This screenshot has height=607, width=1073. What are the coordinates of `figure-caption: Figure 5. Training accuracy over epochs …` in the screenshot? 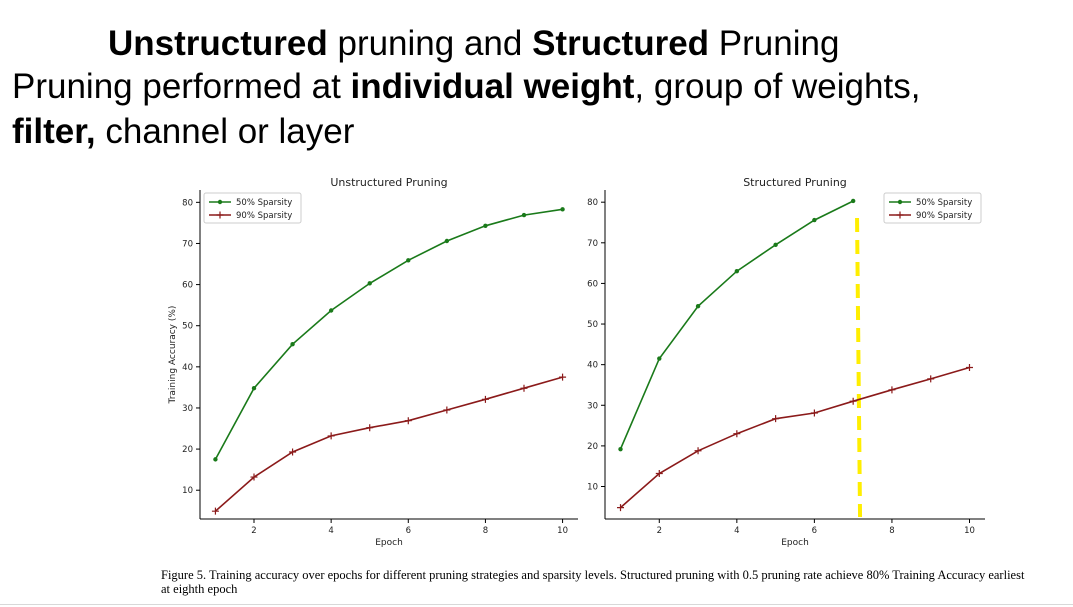 It's located at (593, 582).